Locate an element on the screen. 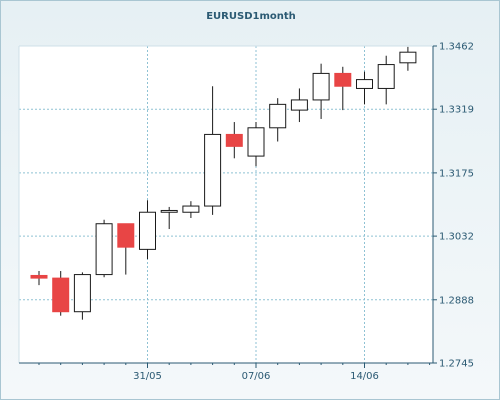 The height and width of the screenshot is (401, 500). x-tick-label: 07/06 is located at coordinates (256, 376).